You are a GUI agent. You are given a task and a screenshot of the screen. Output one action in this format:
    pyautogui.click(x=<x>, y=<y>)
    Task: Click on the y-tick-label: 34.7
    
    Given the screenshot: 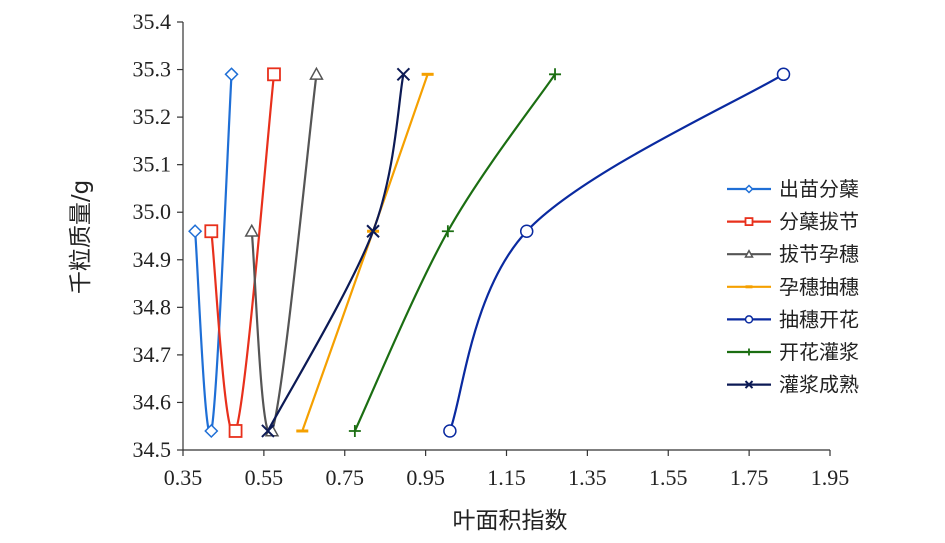 What is the action you would take?
    pyautogui.click(x=152, y=354)
    